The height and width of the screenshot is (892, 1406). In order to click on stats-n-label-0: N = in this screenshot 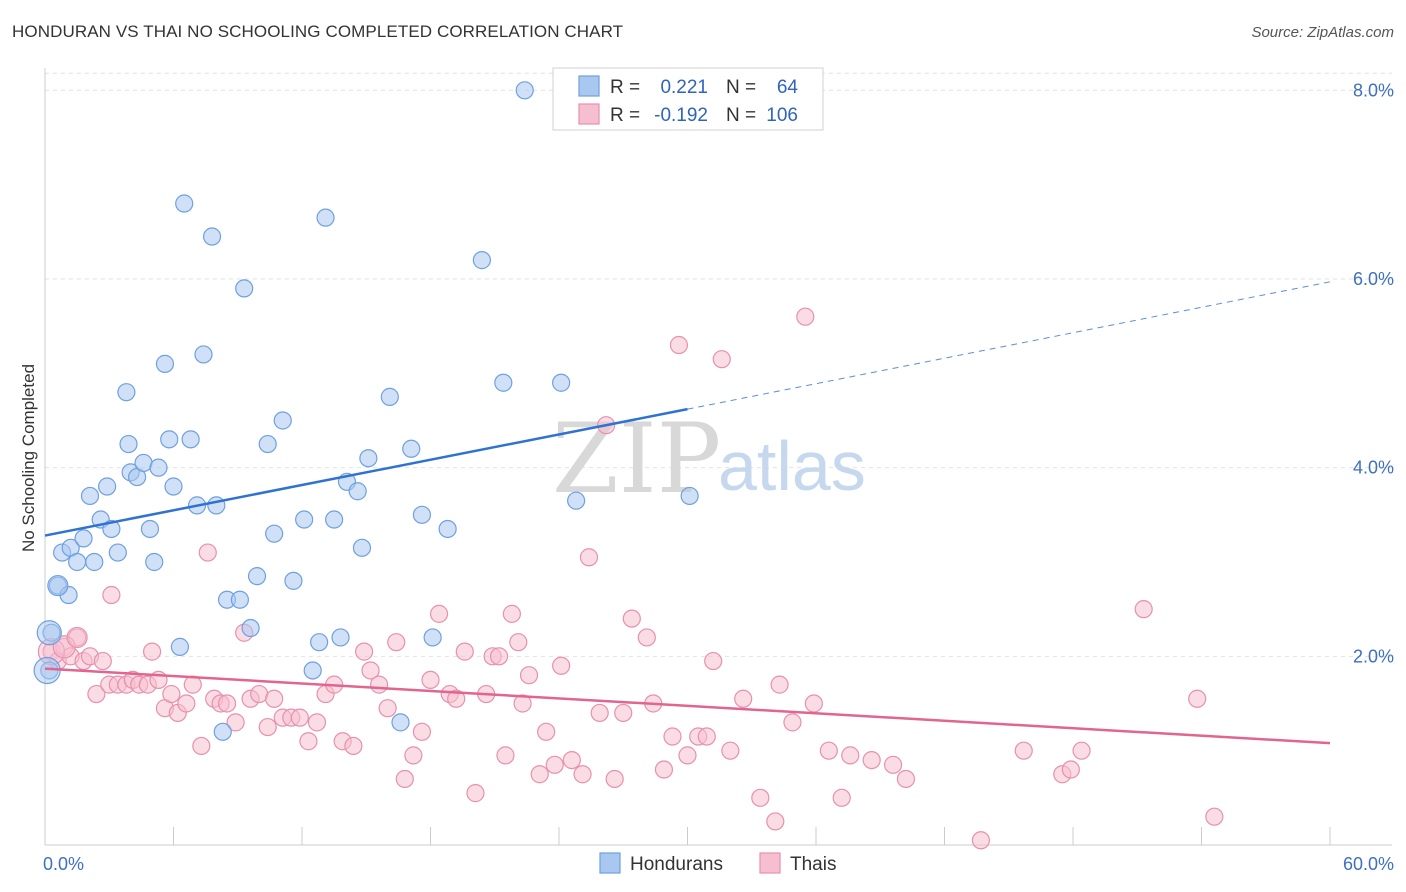, I will do `click(741, 87)`.